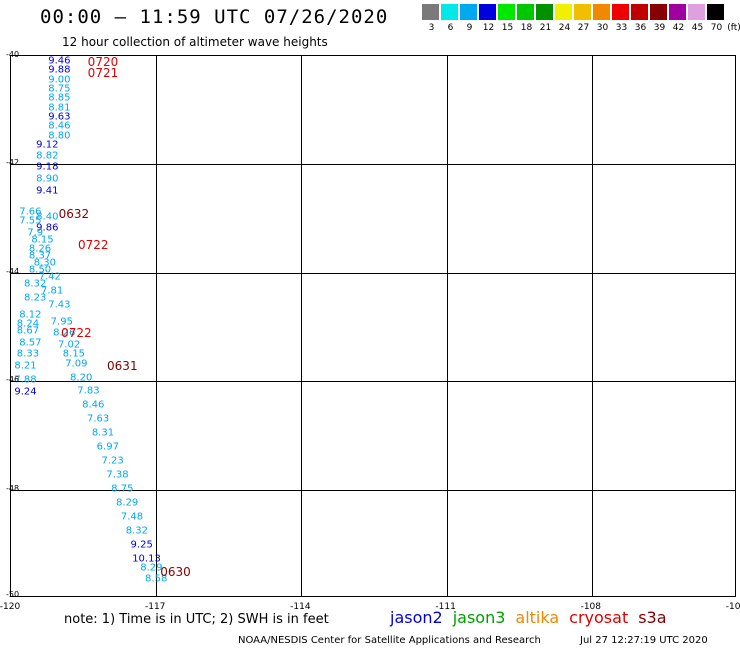 The width and height of the screenshot is (740, 650). What do you see at coordinates (697, 28) in the screenshot?
I see `scale-label: 45` at bounding box center [697, 28].